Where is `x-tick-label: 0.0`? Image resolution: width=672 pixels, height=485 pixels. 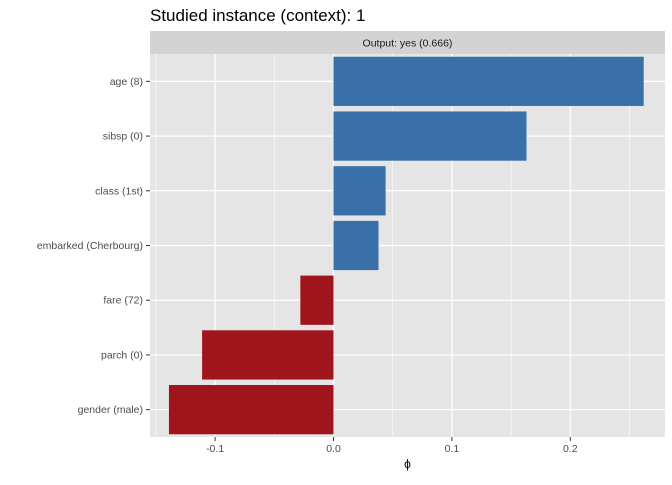
x-tick-label: 0.0 is located at coordinates (333, 449).